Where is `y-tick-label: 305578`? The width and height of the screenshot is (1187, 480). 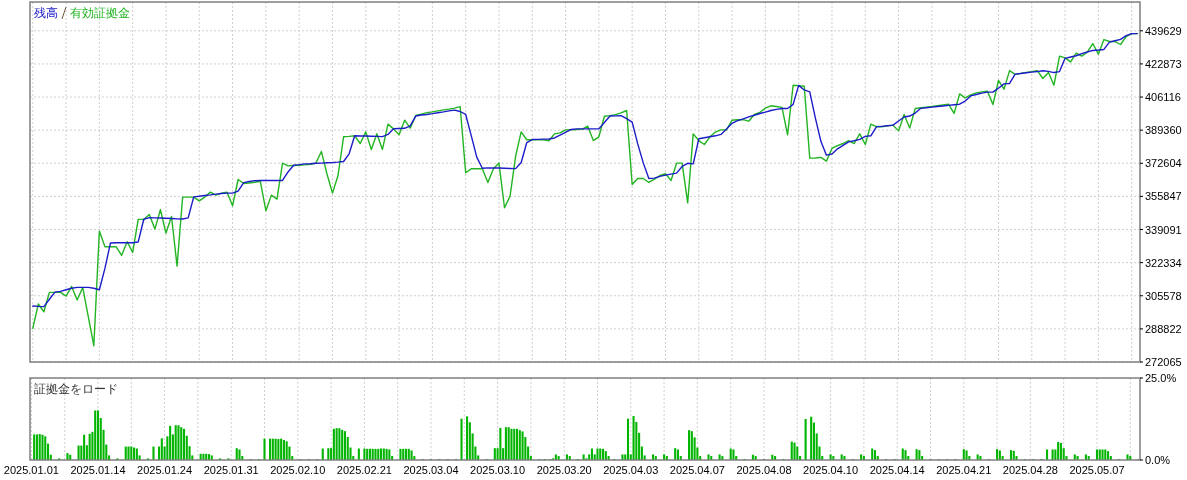 y-tick-label: 305578 is located at coordinates (1163, 295).